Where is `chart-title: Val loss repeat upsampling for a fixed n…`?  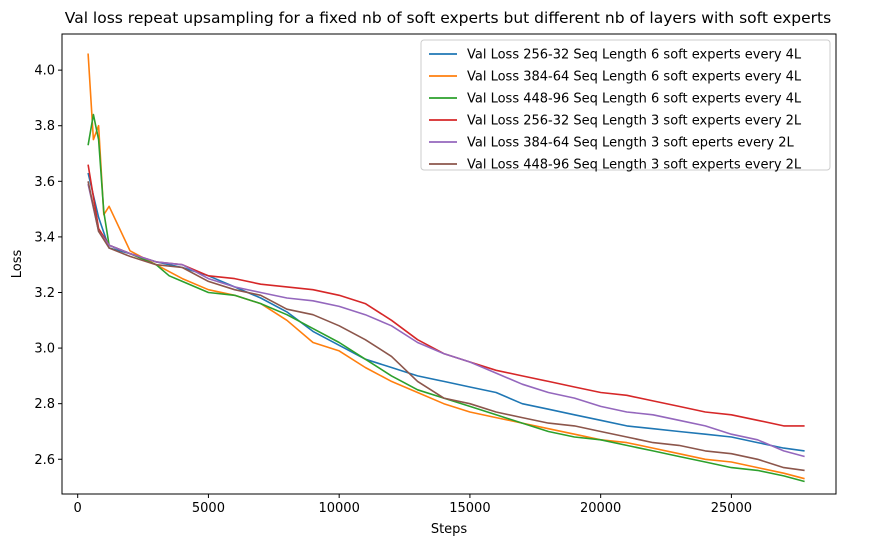
chart-title: Val loss repeat upsampling for a fixed n… is located at coordinates (448, 18).